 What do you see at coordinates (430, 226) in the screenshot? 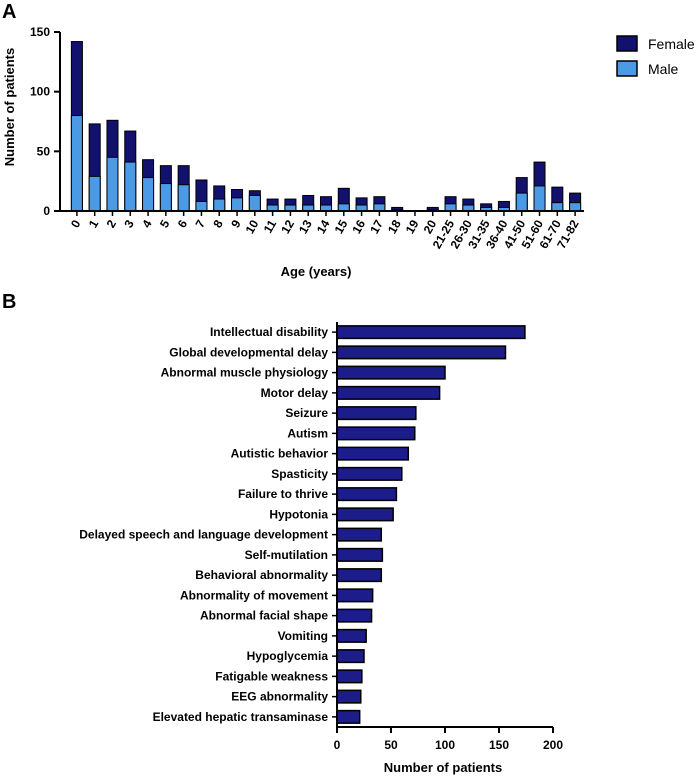
I see `panel-a-x-tick-label: 20` at bounding box center [430, 226].